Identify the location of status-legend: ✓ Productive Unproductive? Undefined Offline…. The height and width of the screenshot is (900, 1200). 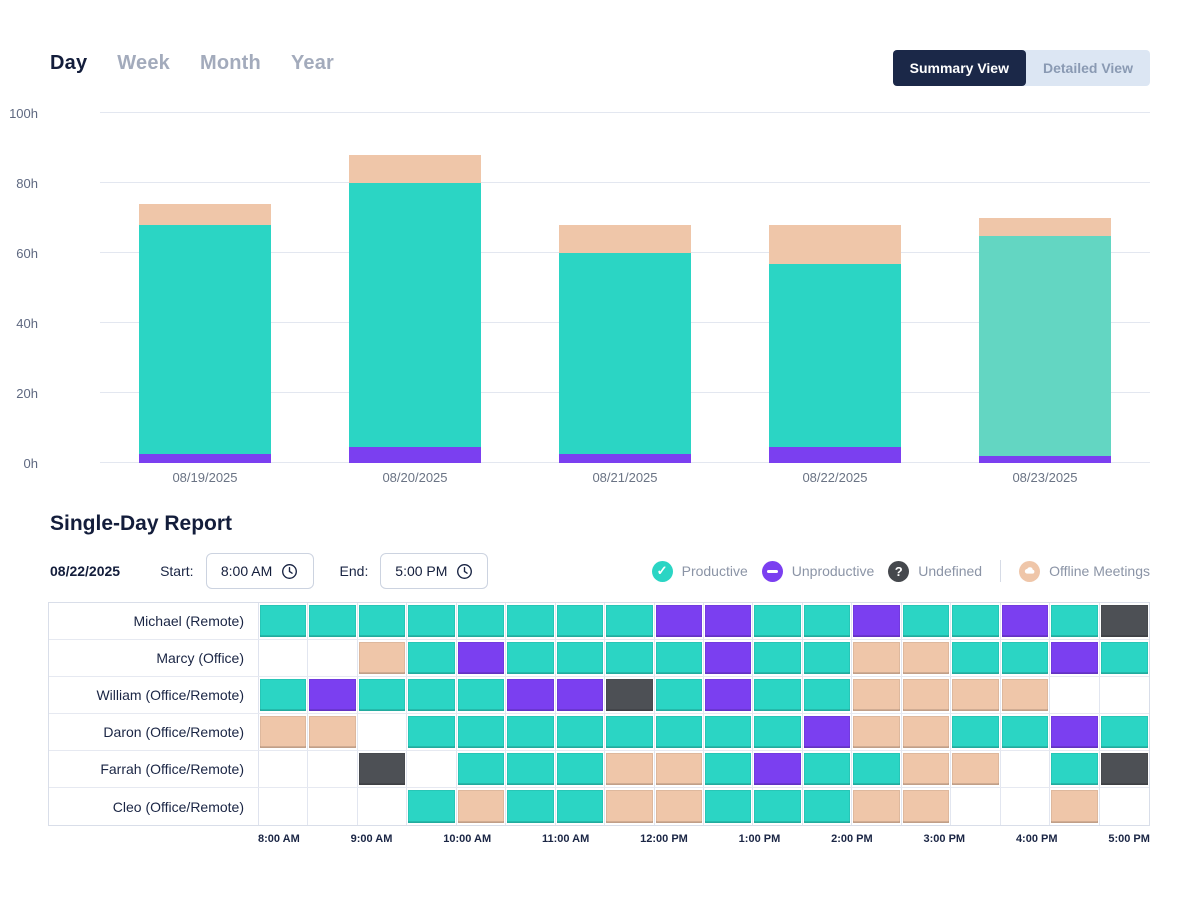
(900, 571).